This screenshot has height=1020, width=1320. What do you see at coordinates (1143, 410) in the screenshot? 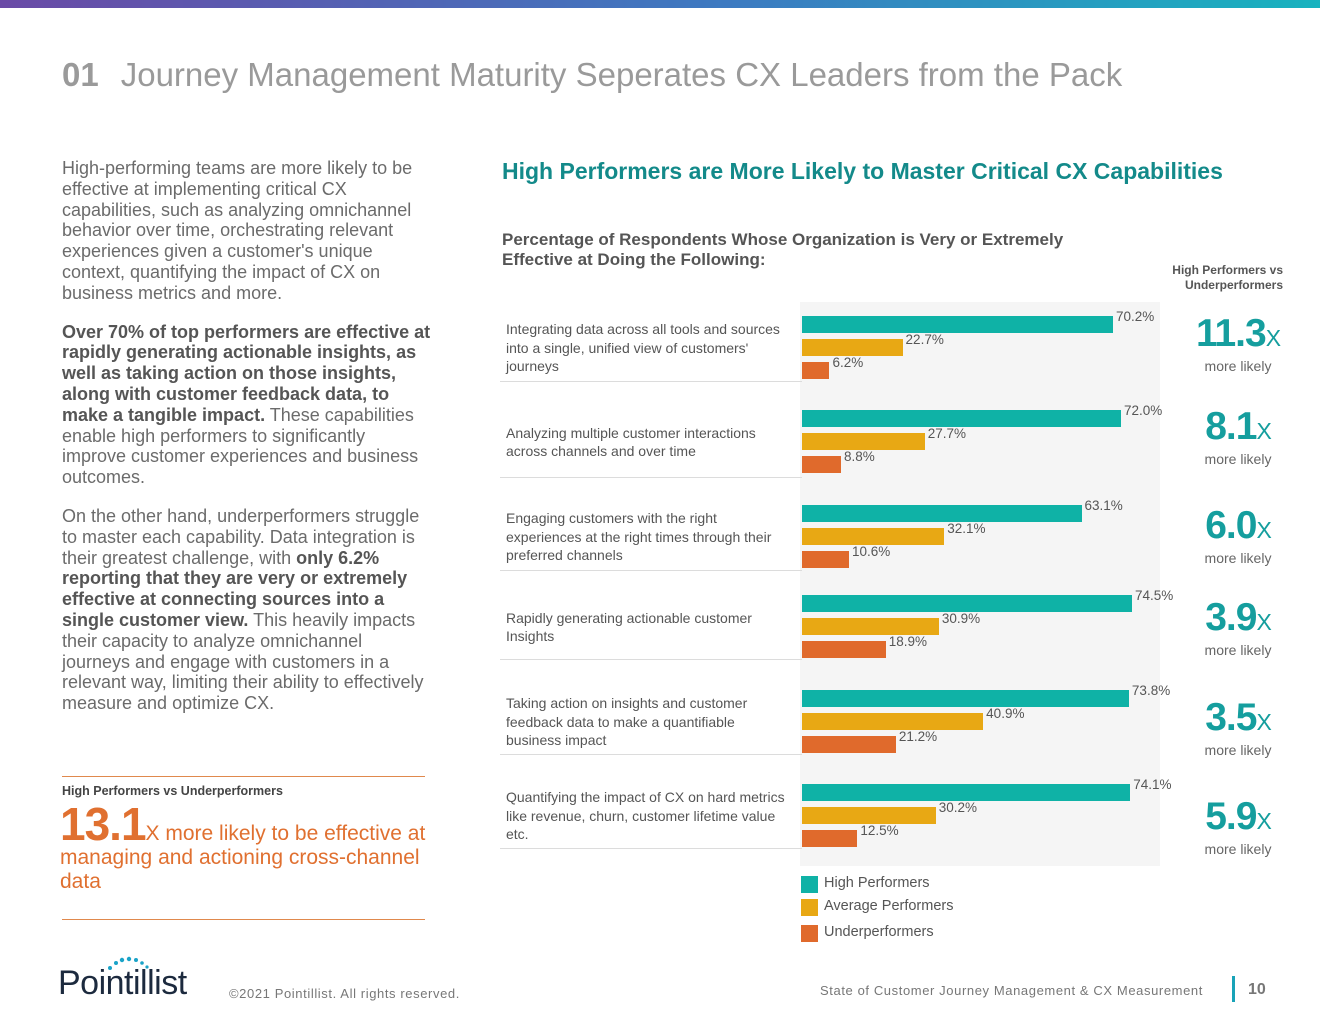
I see `bar-value-label: 72.0%` at bounding box center [1143, 410].